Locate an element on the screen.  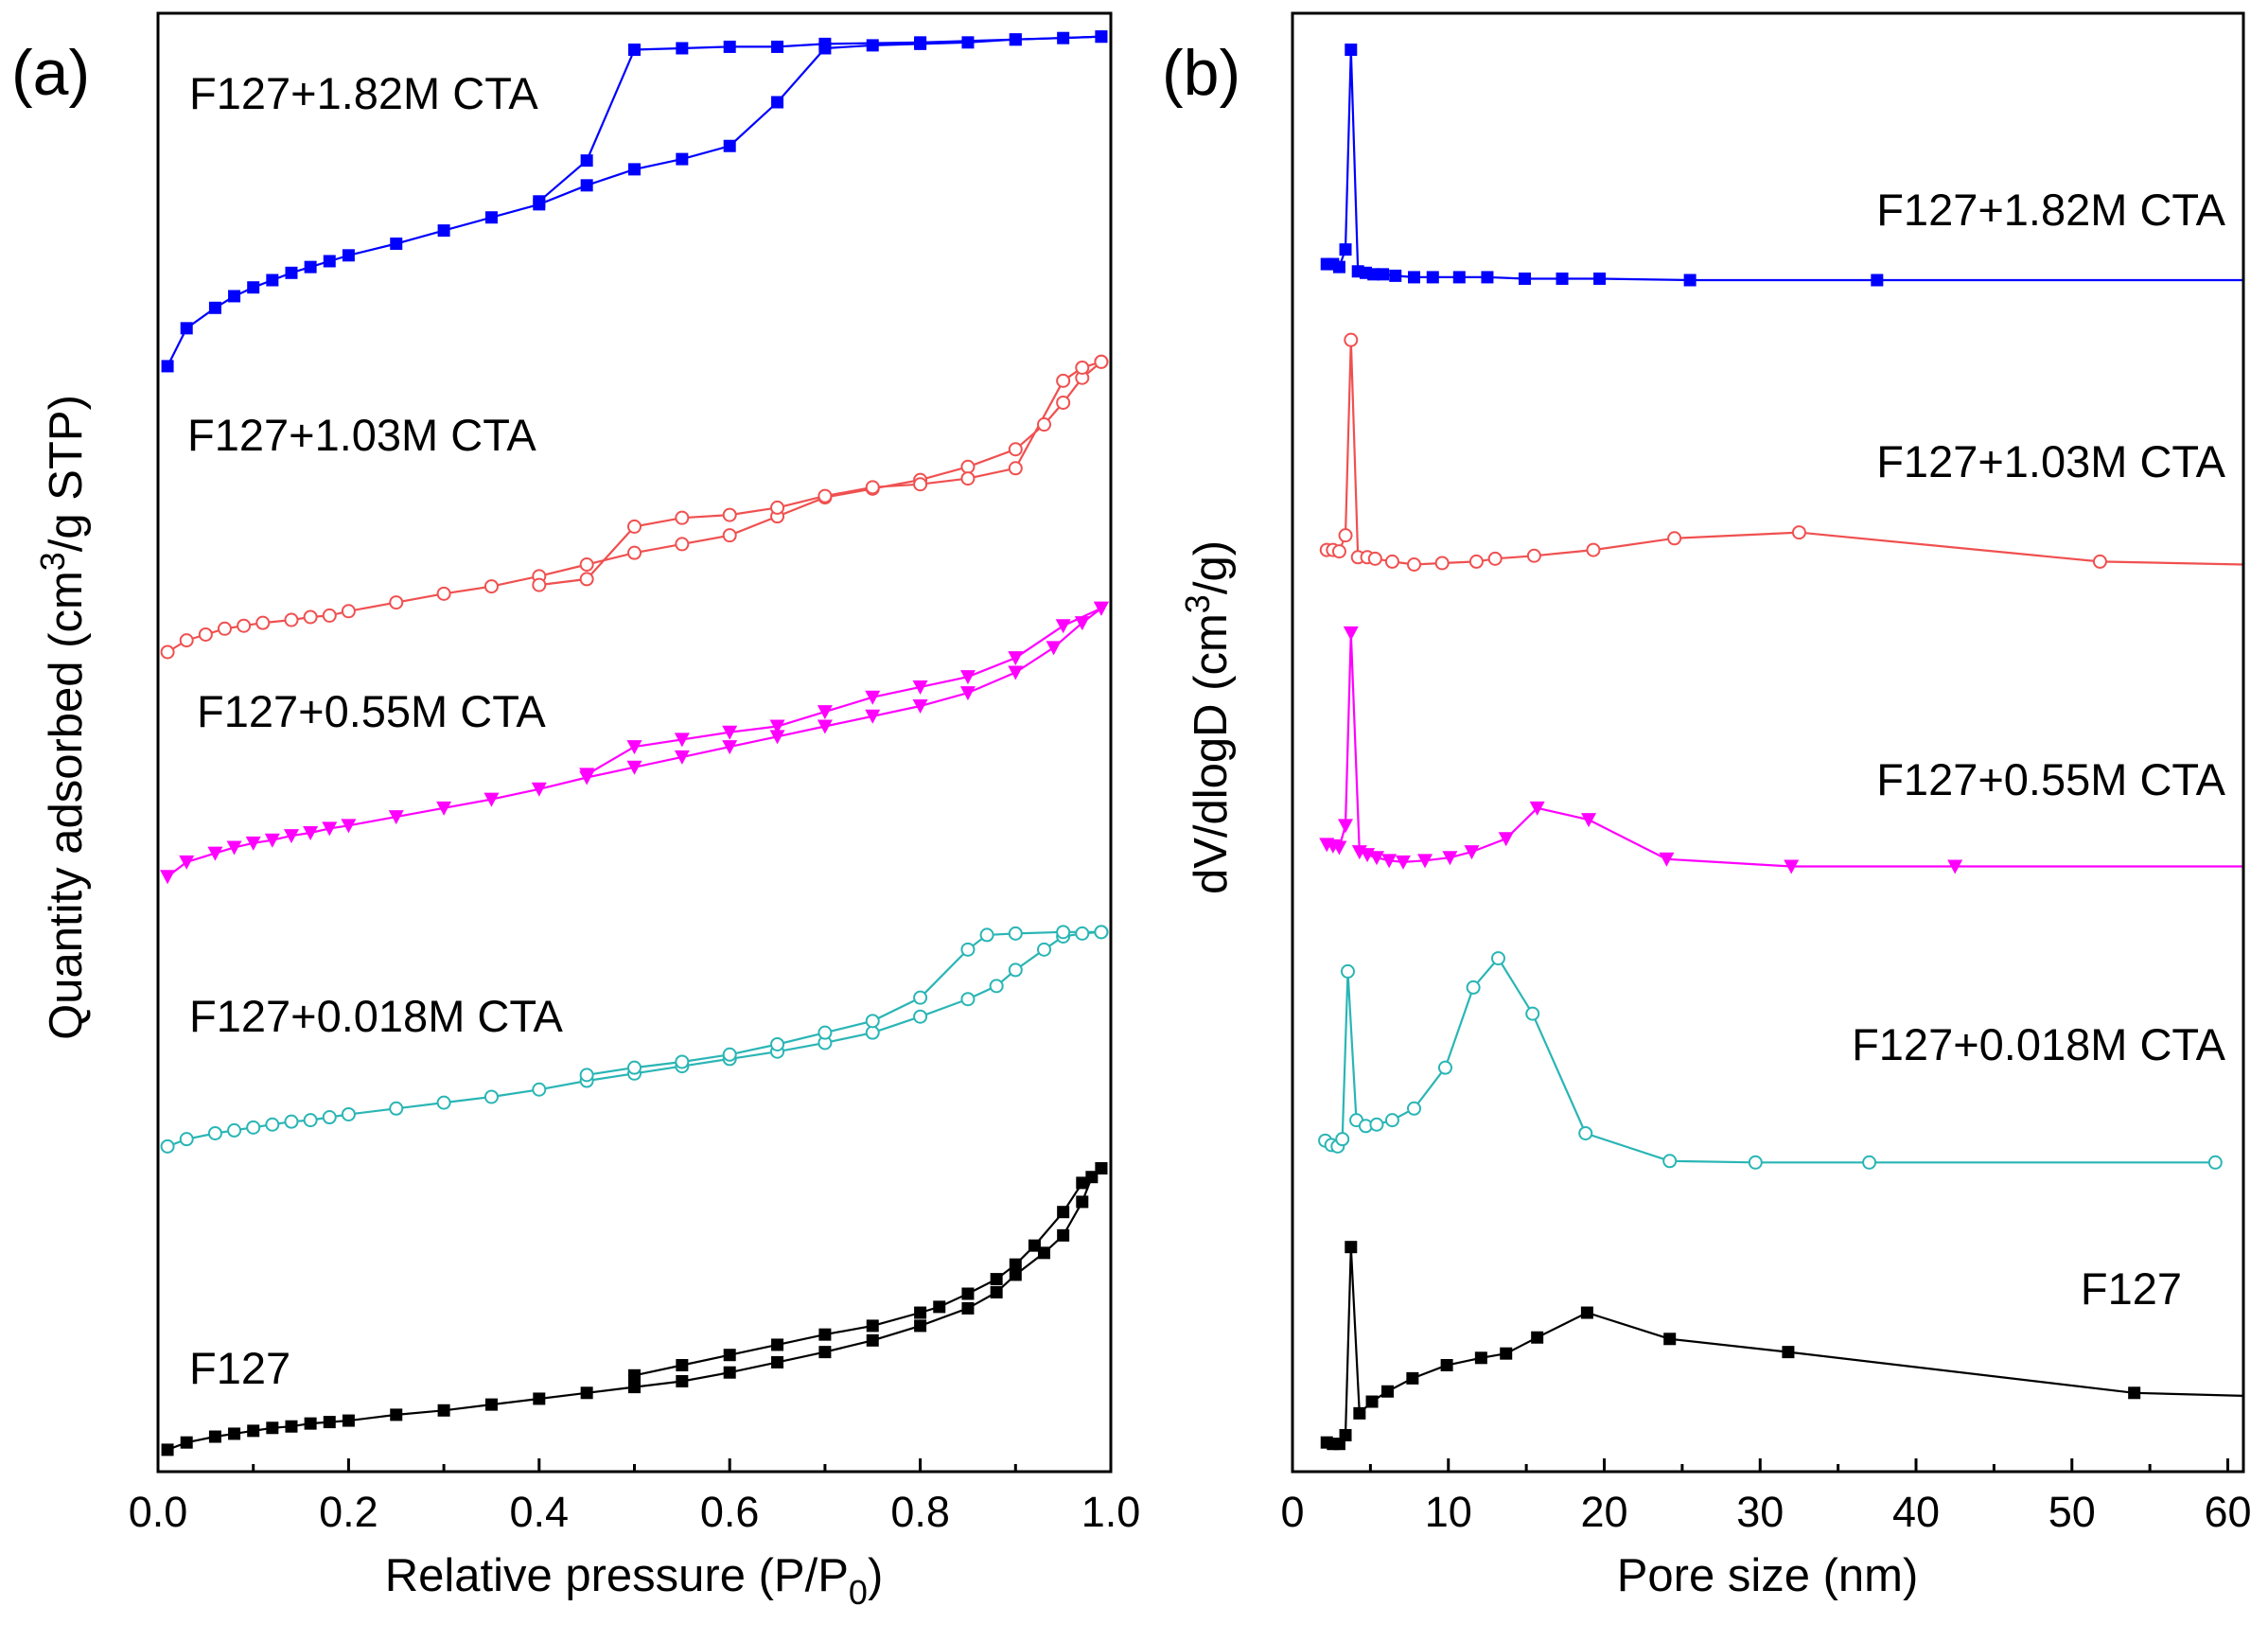
panel-a-f127-series is located at coordinates (634, 1309).